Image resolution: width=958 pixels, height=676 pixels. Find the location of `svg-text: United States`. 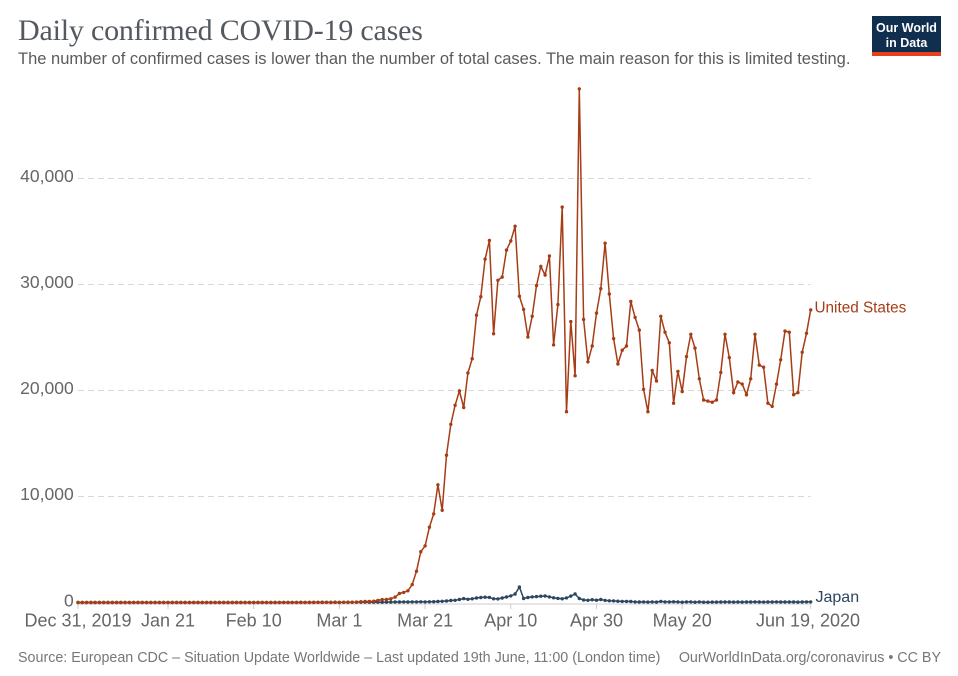

svg-text: United States is located at coordinates (861, 308).